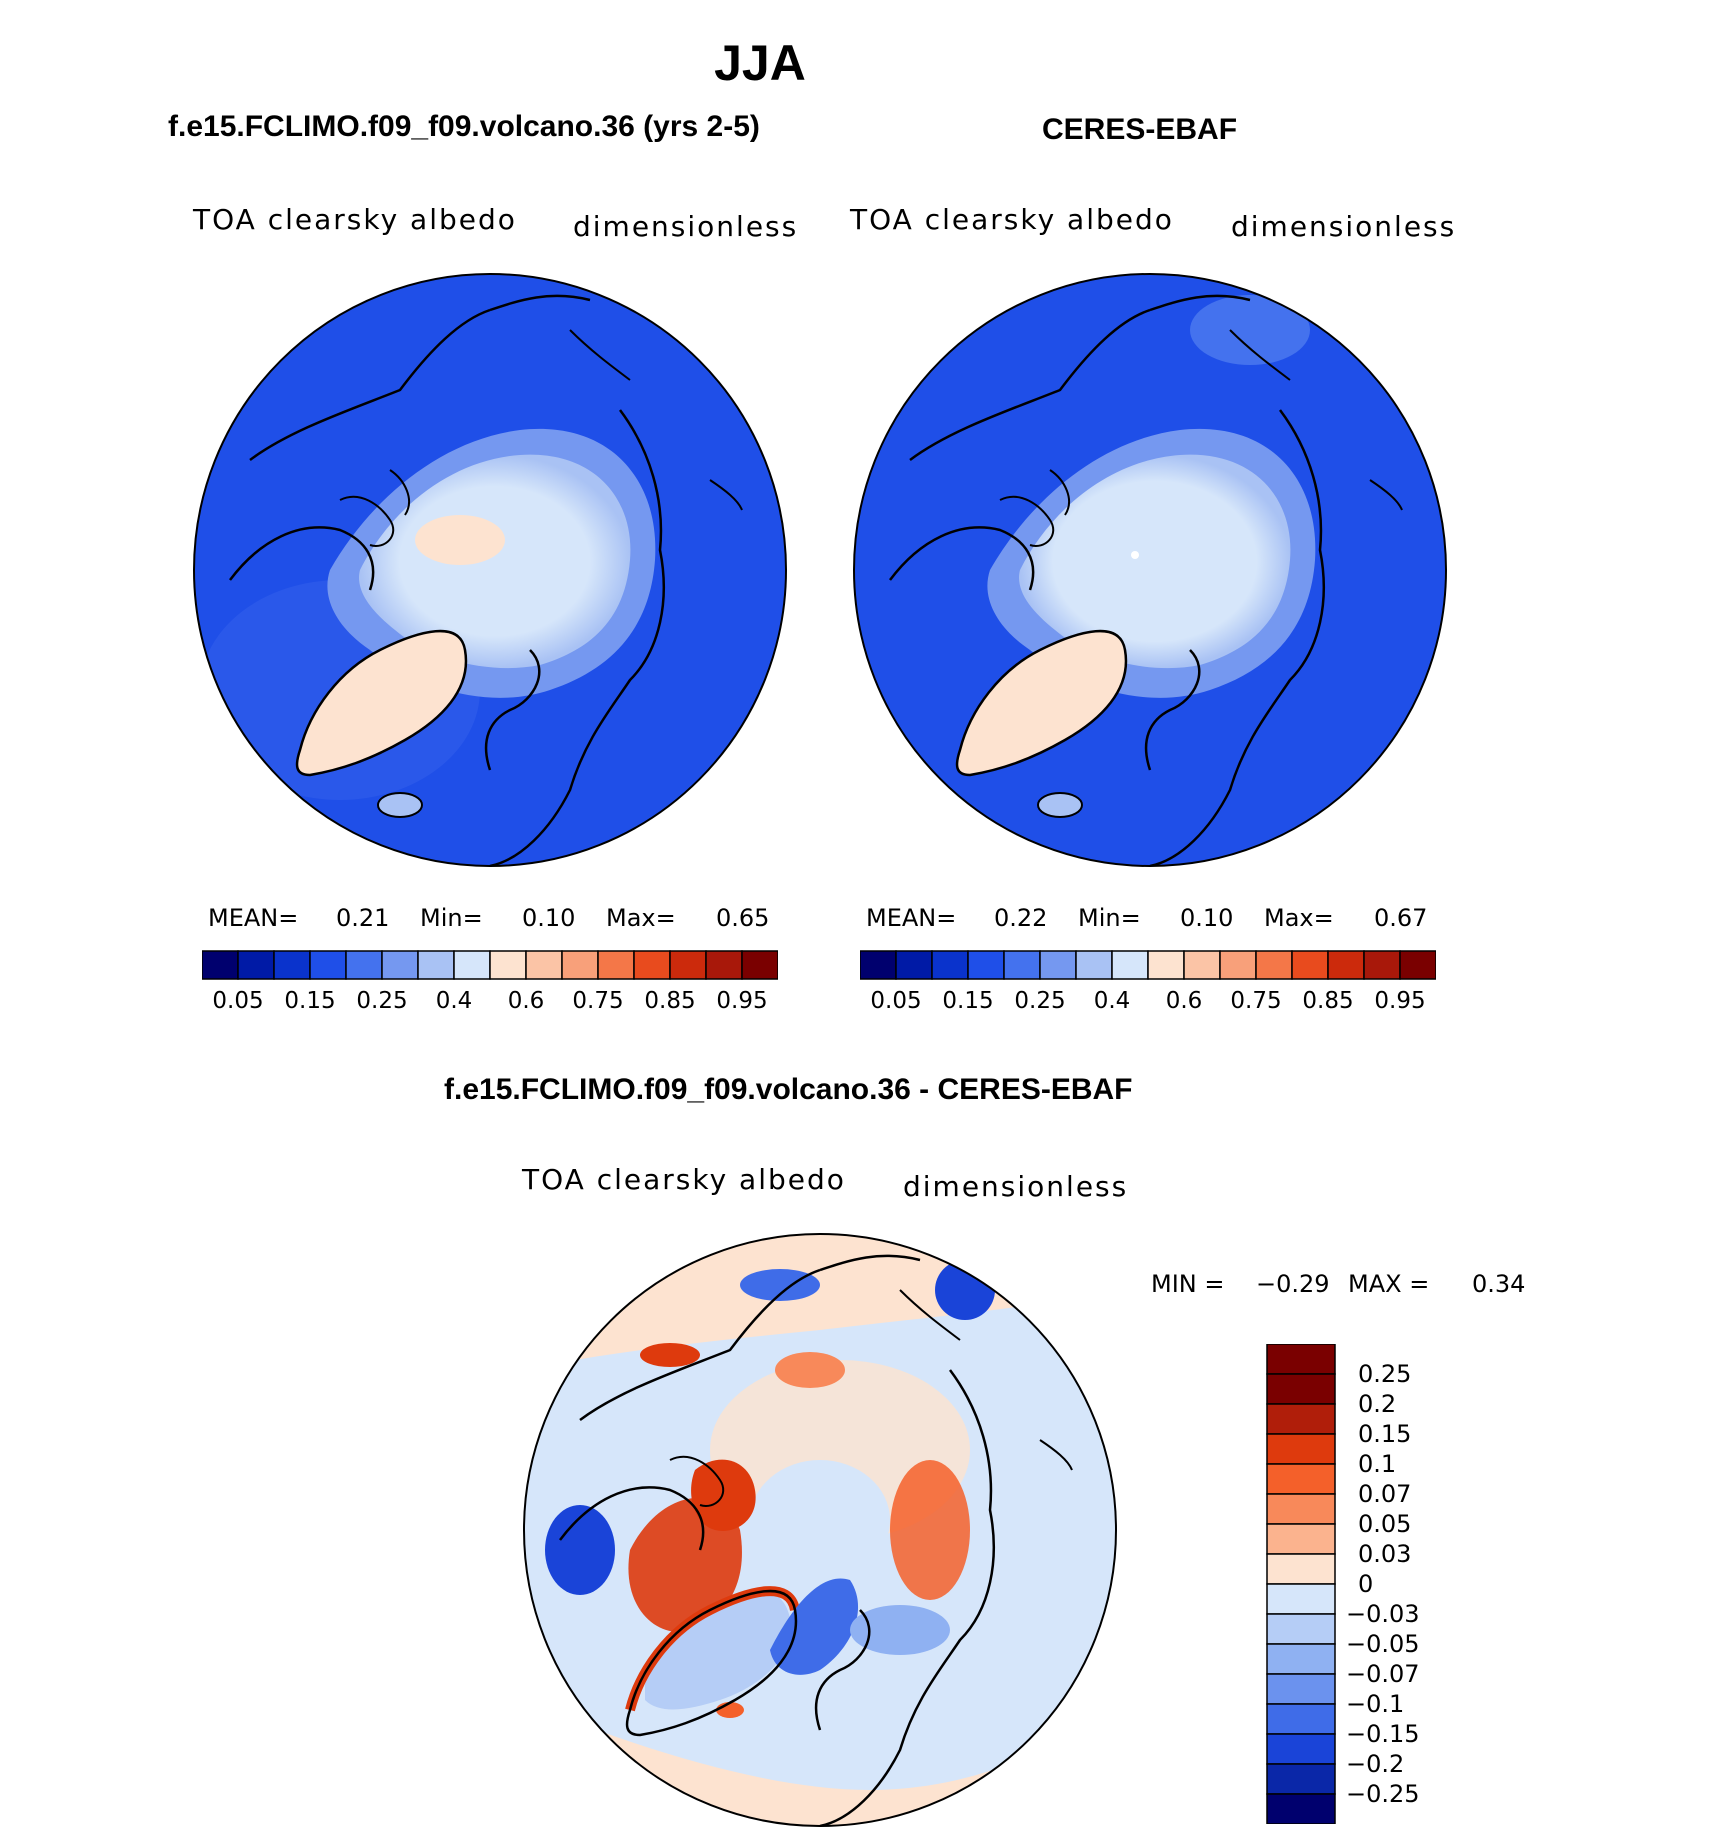 This screenshot has height=1839, width=1710. I want to click on obs-iceland, so click(1060, 805).